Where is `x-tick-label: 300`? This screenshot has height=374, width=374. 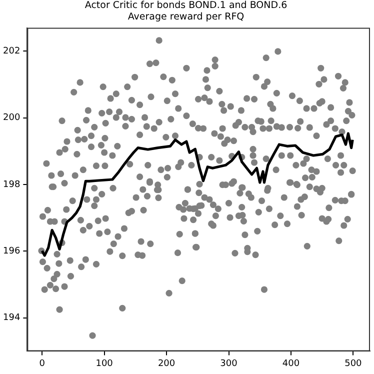 x-tick-label: 300 is located at coordinates (229, 363).